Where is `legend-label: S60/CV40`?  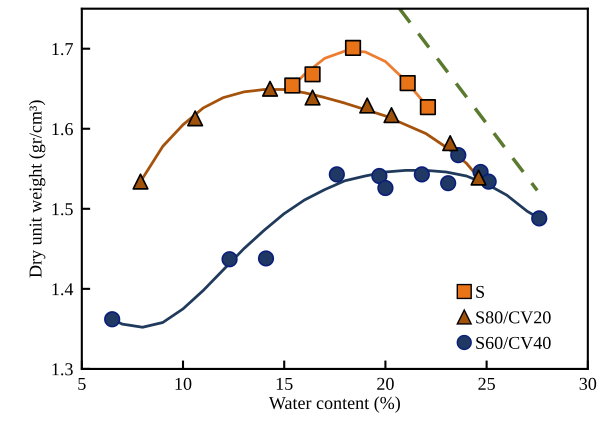
legend-label: S60/CV40 is located at coordinates (513, 343).